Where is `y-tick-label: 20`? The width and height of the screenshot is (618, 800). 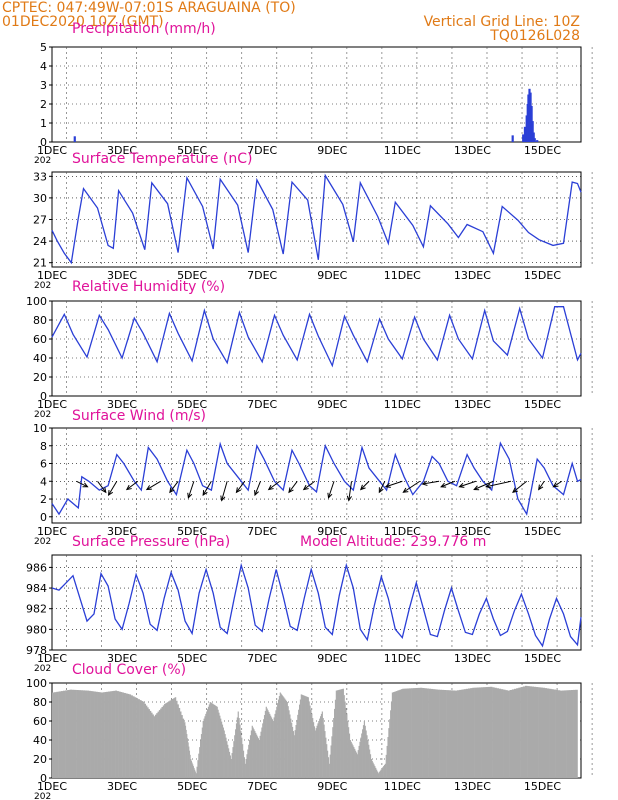
y-tick-label: 20 is located at coordinates (40, 759).